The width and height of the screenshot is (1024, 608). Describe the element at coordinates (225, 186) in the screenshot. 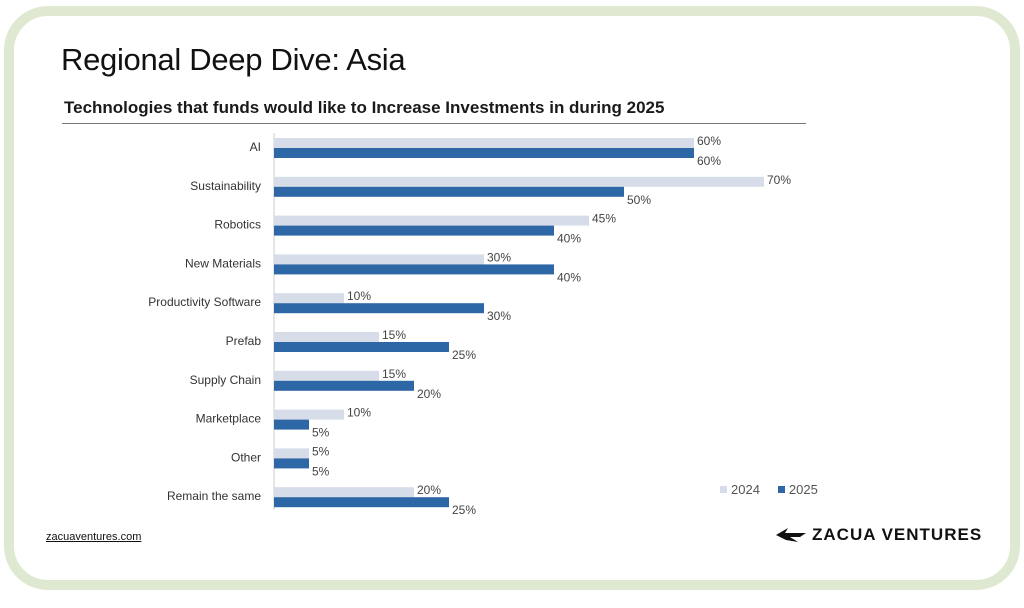

I see `category-label: Sustainability` at that location.